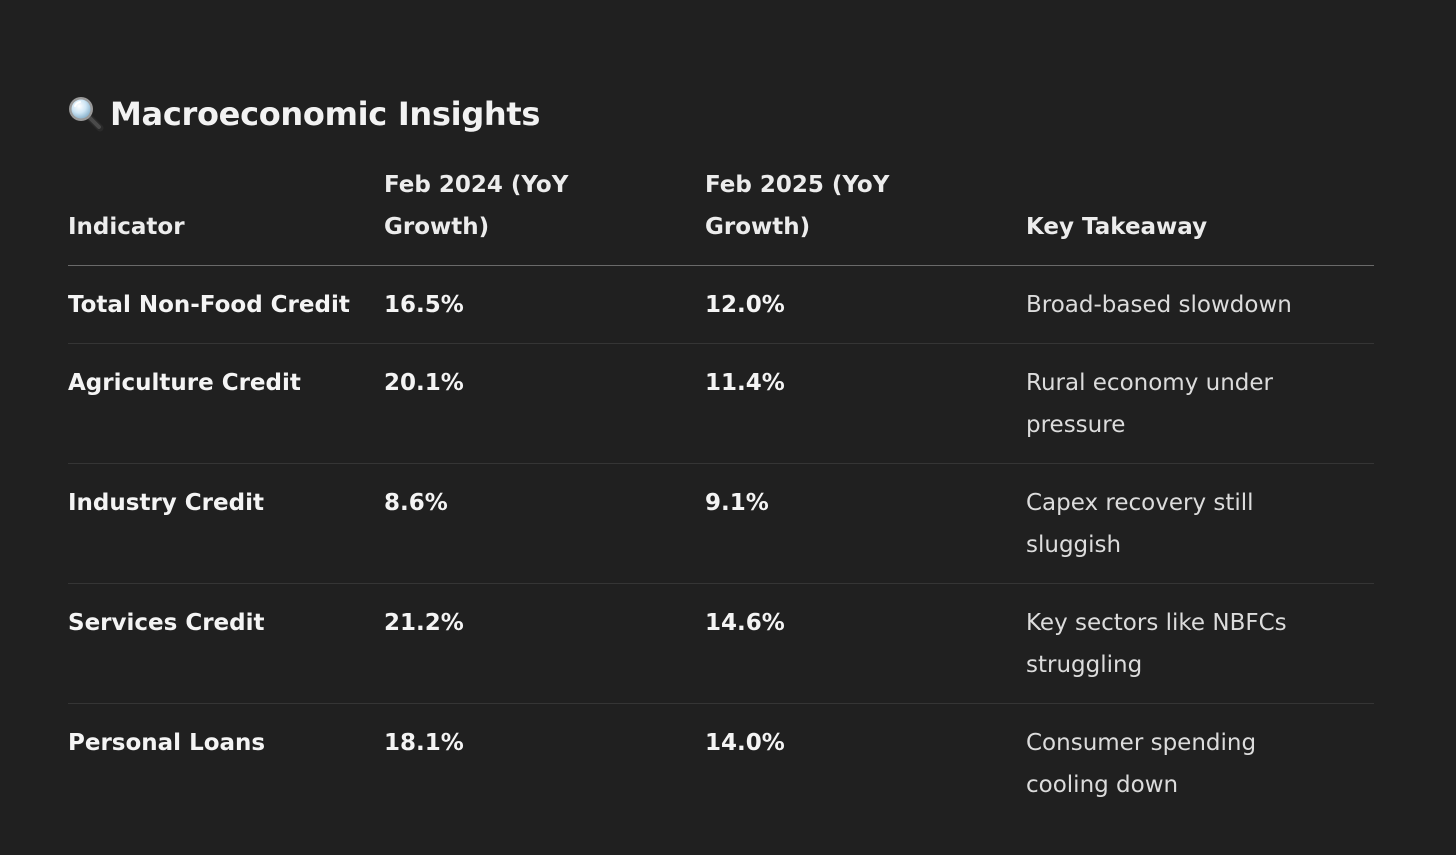 The width and height of the screenshot is (1456, 855). Describe the element at coordinates (865, 304) in the screenshot. I see `feb-2025-value-cell: 12.0%` at that location.